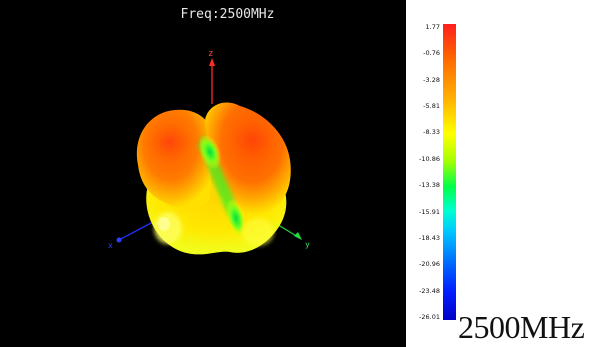  Describe the element at coordinates (432, 27) in the screenshot. I see `colorbar-tick-label: 1.77` at that location.